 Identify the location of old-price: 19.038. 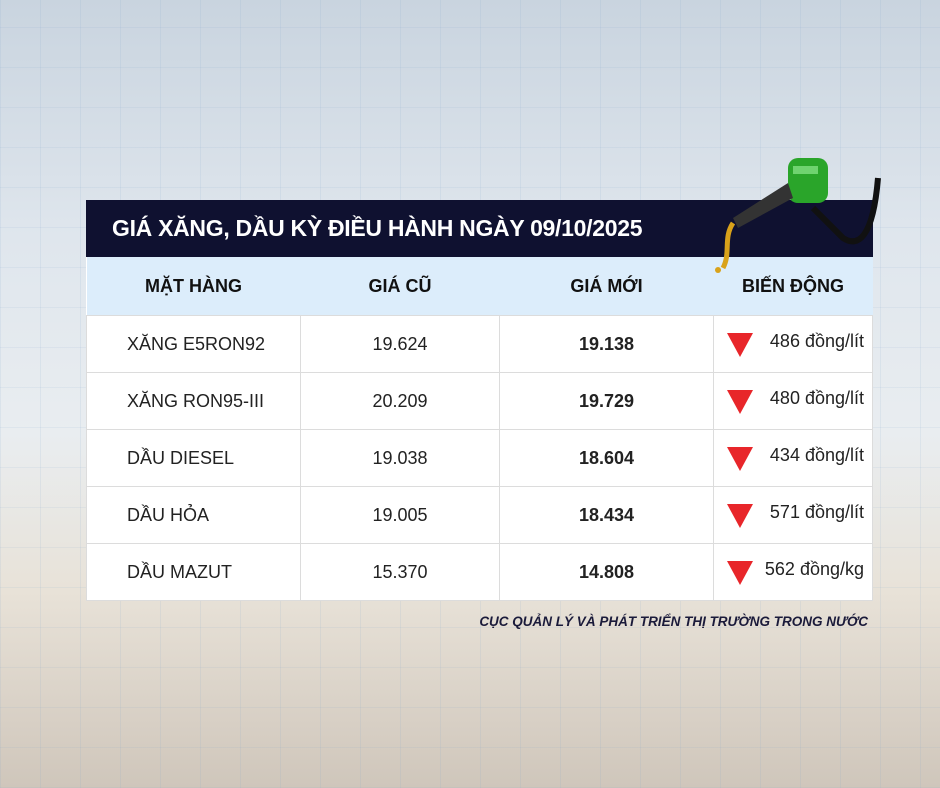
(400, 458).